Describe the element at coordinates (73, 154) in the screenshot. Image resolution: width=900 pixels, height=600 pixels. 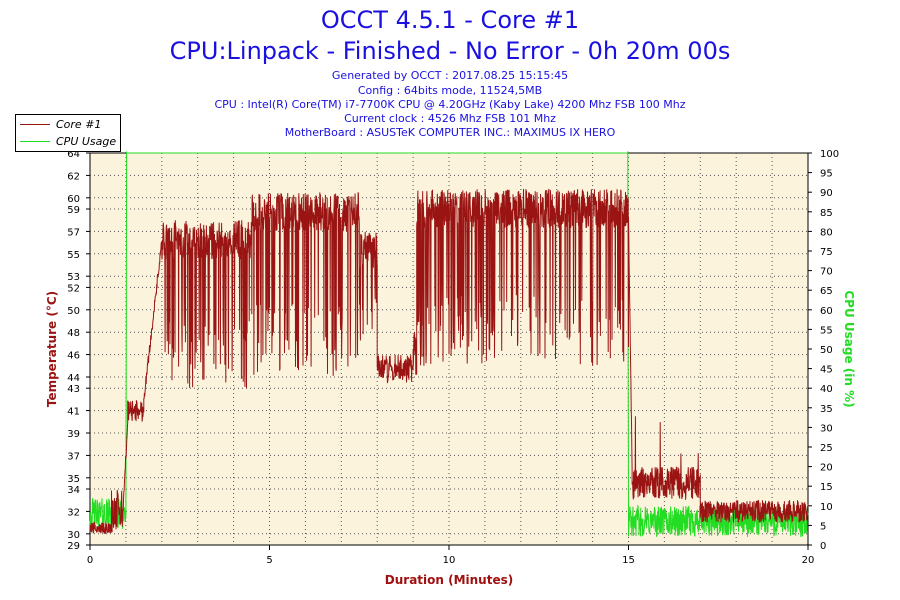
I see `y-left-tick-label: 64` at that location.